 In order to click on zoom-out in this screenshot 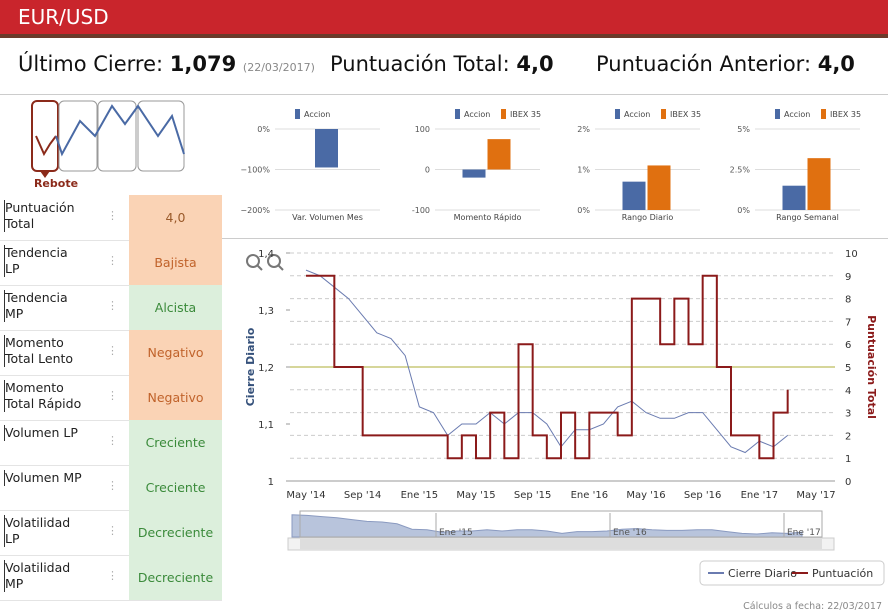, I will do `click(274, 261)`.